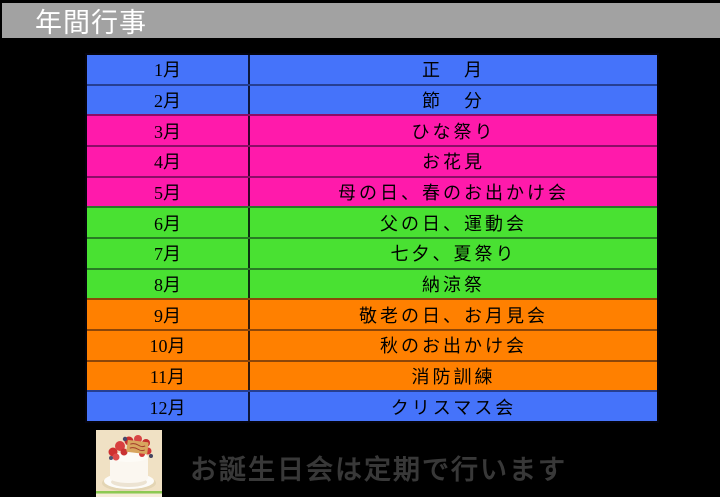  Describe the element at coordinates (168, 161) in the screenshot. I see `month-cell: 4月` at that location.